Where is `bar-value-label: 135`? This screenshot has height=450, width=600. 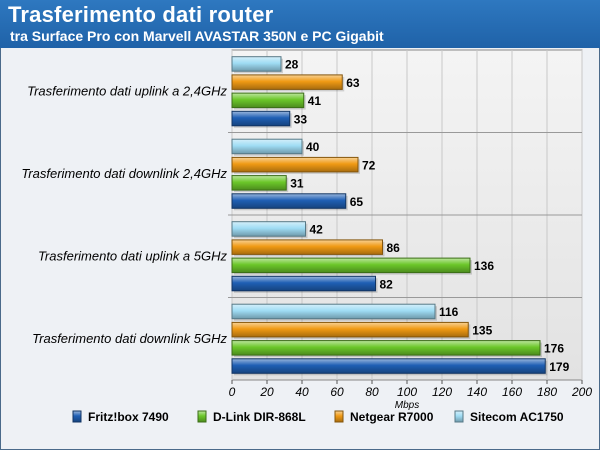
bar-value-label: 135 is located at coordinates (482, 330).